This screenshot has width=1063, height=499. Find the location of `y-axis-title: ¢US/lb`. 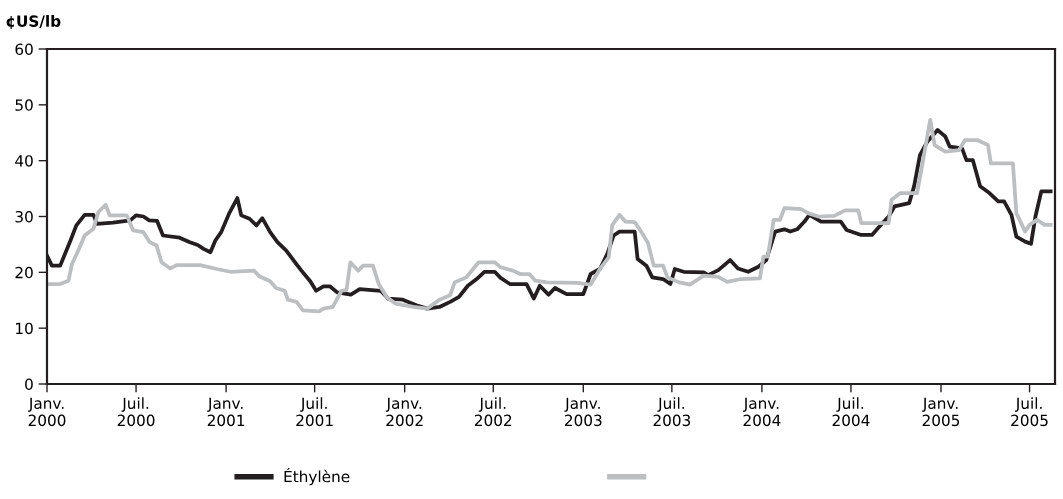

y-axis-title: ¢US/lb is located at coordinates (33, 22).